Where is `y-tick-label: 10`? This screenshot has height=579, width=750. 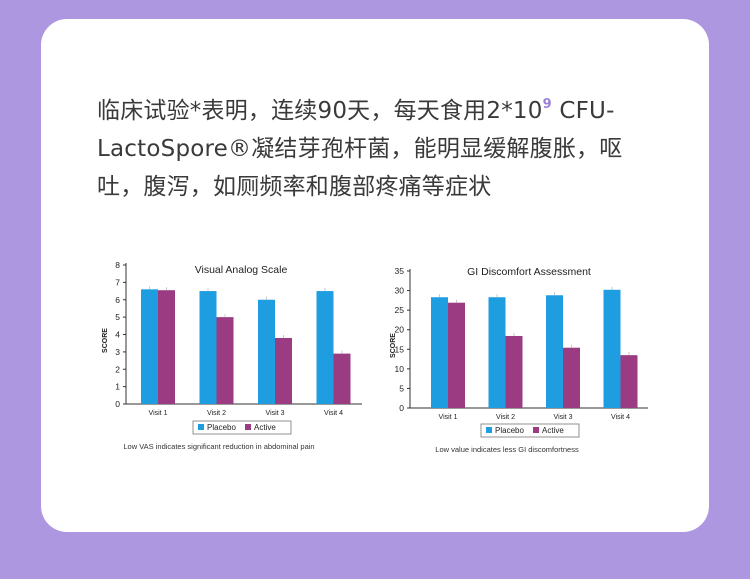
y-tick-label: 10 is located at coordinates (400, 369).